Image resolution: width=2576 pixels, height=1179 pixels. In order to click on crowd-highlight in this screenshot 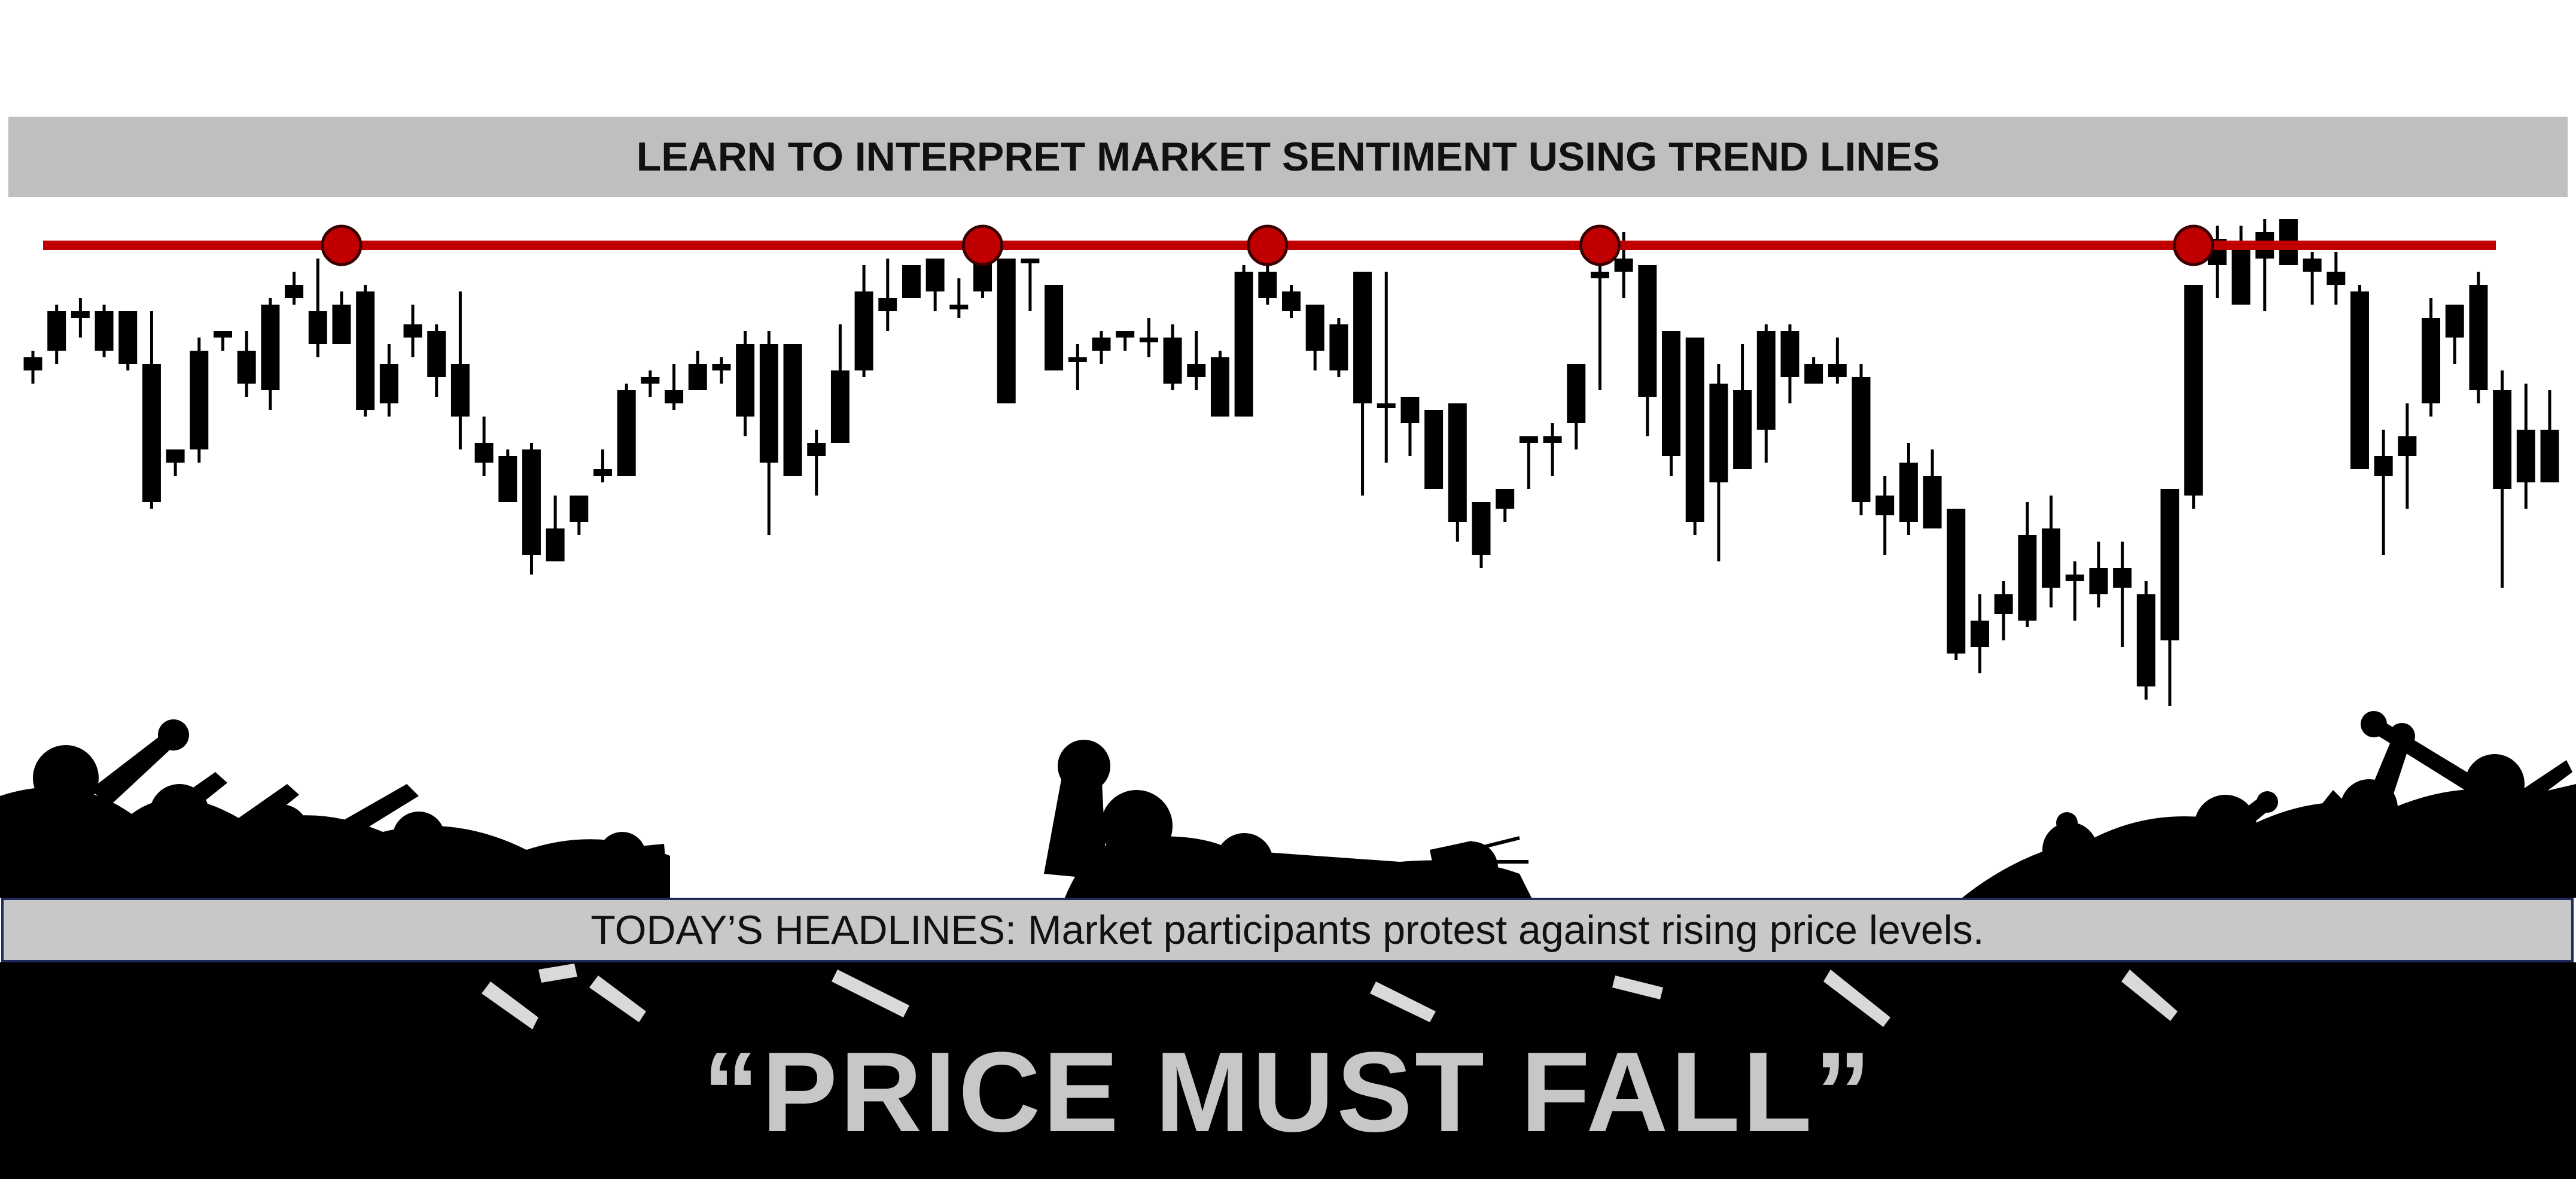, I will do `click(510, 1005)`.